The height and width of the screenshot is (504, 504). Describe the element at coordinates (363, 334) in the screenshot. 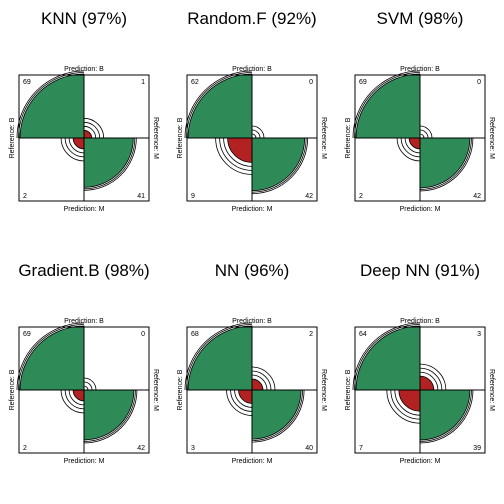

I see `count-label-tl: 64` at that location.